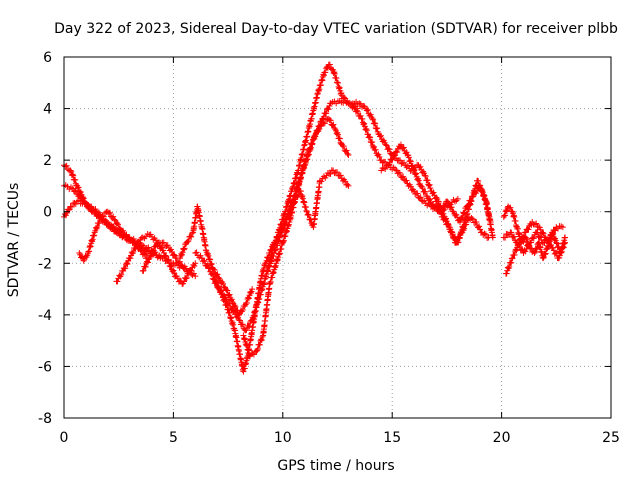  Describe the element at coordinates (47, 110) in the screenshot. I see `y-tick-label: 4` at that location.